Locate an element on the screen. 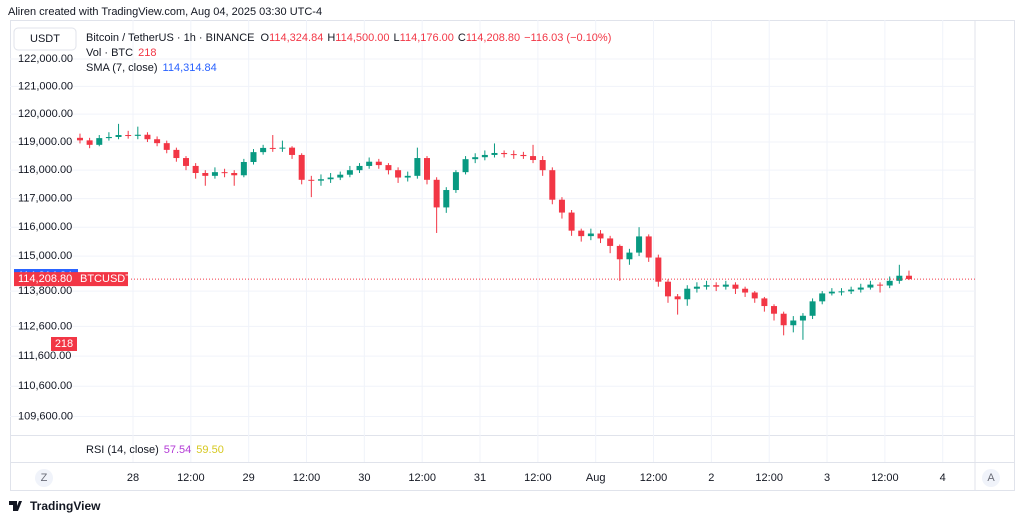 The height and width of the screenshot is (522, 1024). price-tag-label: 114,208.80 is located at coordinates (45, 279).